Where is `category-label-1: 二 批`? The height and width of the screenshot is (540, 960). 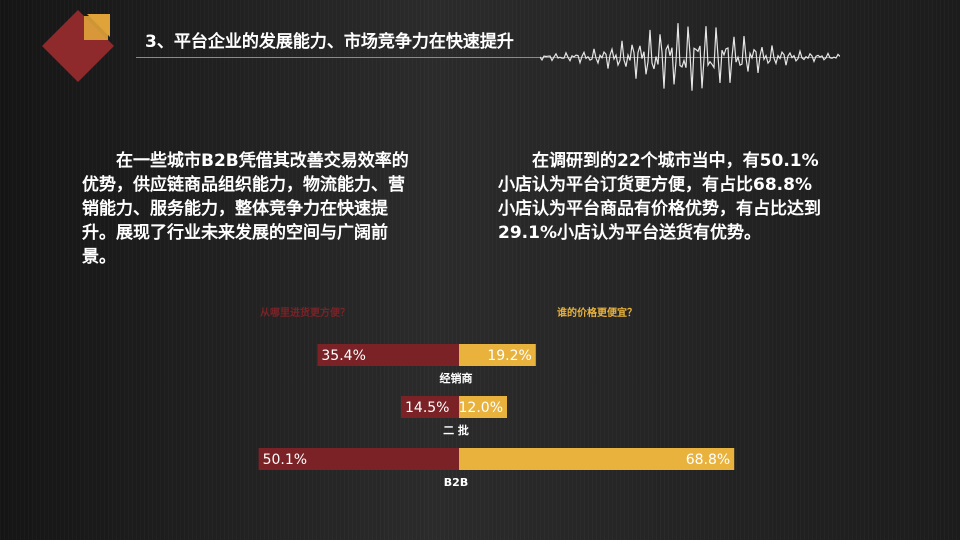
category-label-1: 二 批 is located at coordinates (456, 430).